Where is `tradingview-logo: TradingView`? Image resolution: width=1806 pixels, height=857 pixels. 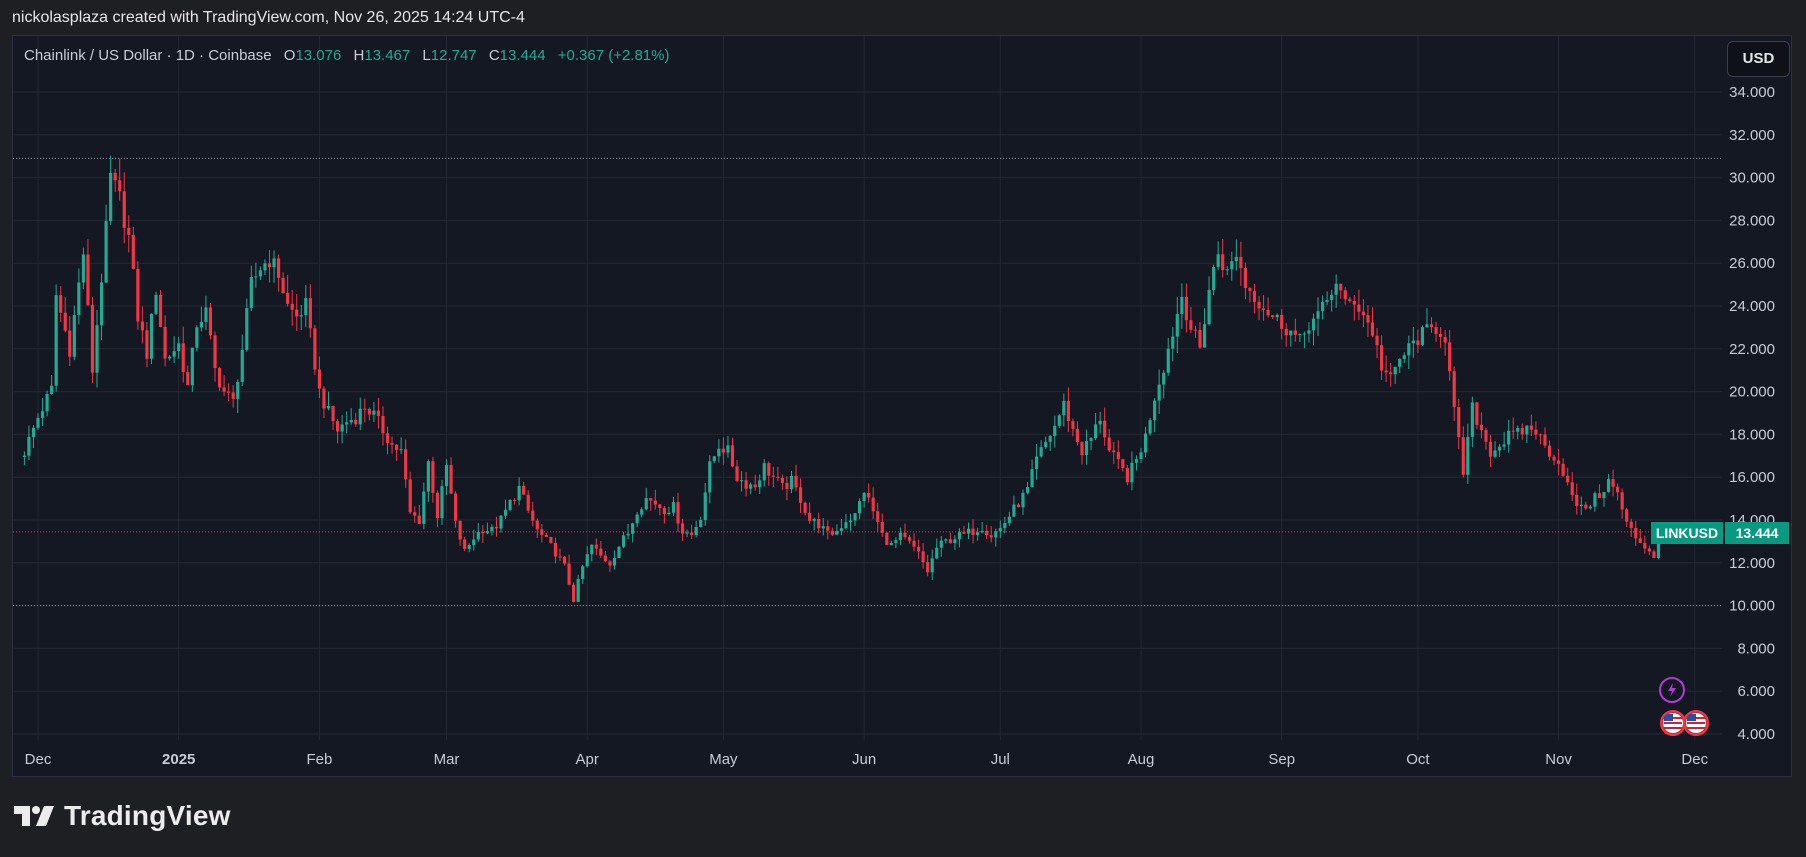
tradingview-logo: TradingView is located at coordinates (122, 816).